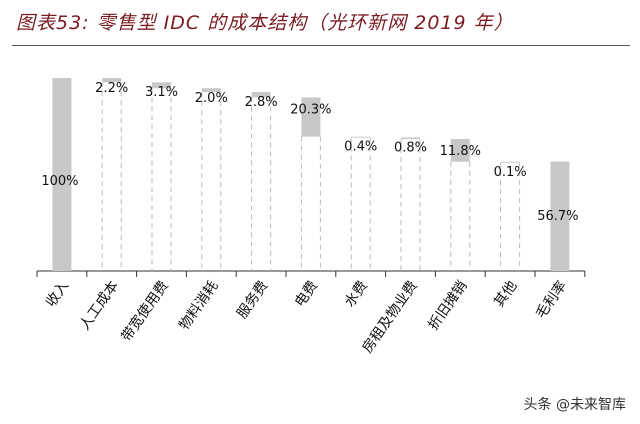  What do you see at coordinates (410, 147) in the screenshot?
I see `data-label: 0.8%` at bounding box center [410, 147].